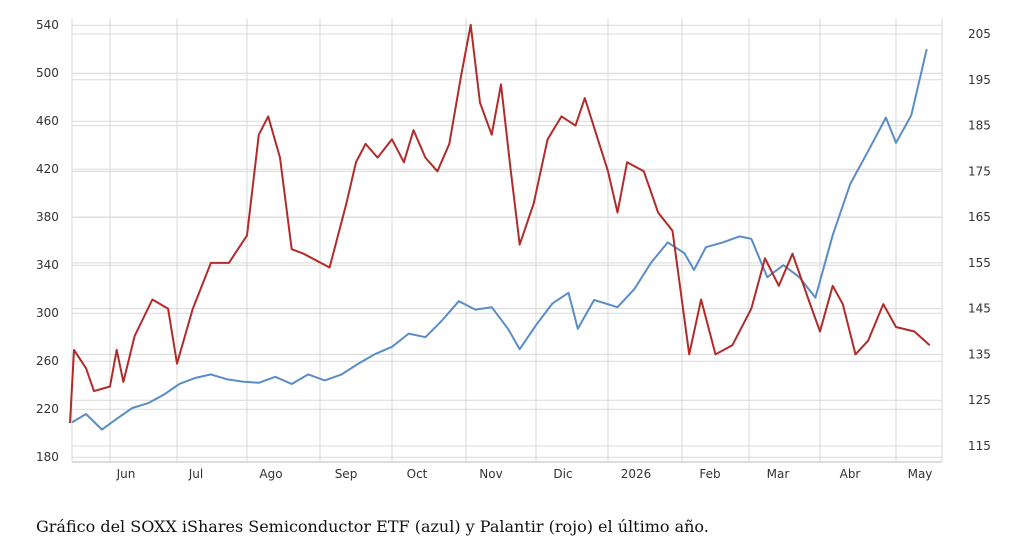 The image size is (1025, 553). I want to click on right-tick-label: 145, so click(979, 309).